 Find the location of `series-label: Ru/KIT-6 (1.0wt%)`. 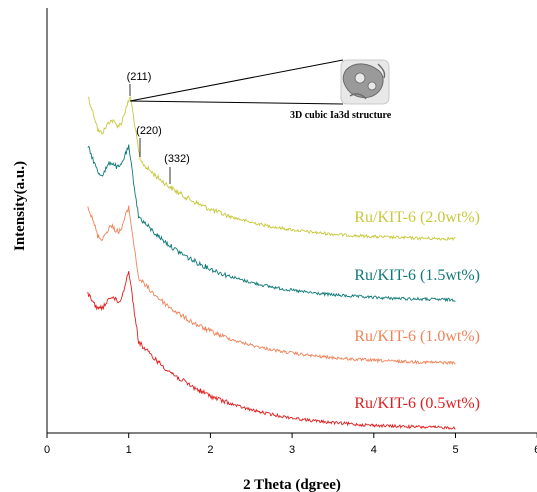

series-label: Ru/KIT-6 (1.0wt%) is located at coordinates (417, 336).